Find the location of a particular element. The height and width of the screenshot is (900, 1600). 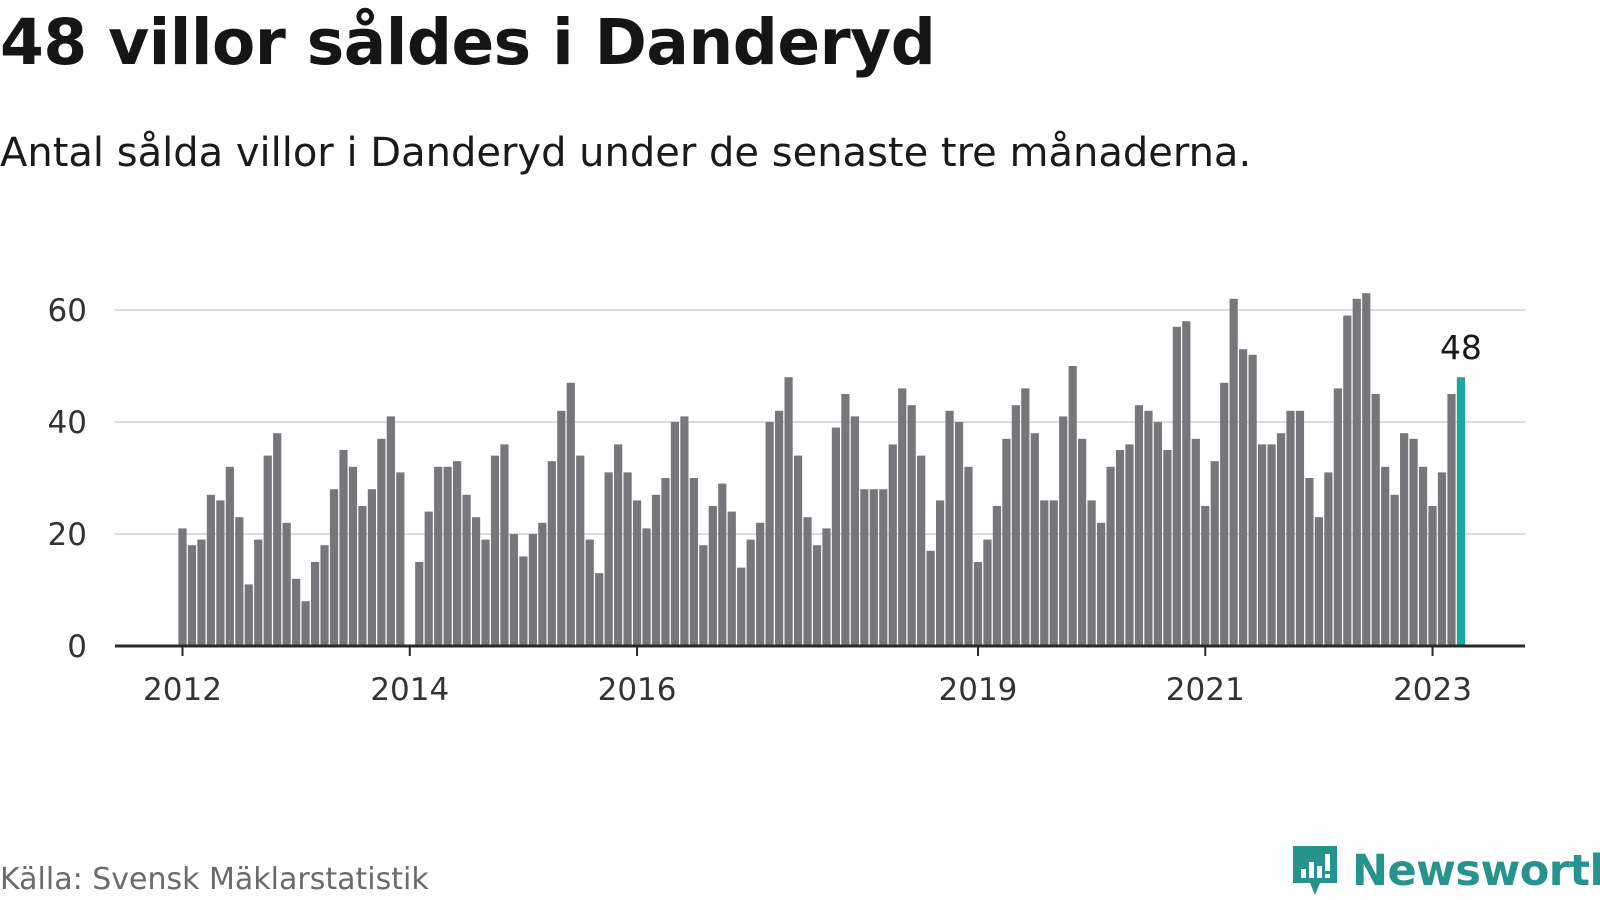

source-note: Källa: Svensk Mäklarstatistik is located at coordinates (214, 879).